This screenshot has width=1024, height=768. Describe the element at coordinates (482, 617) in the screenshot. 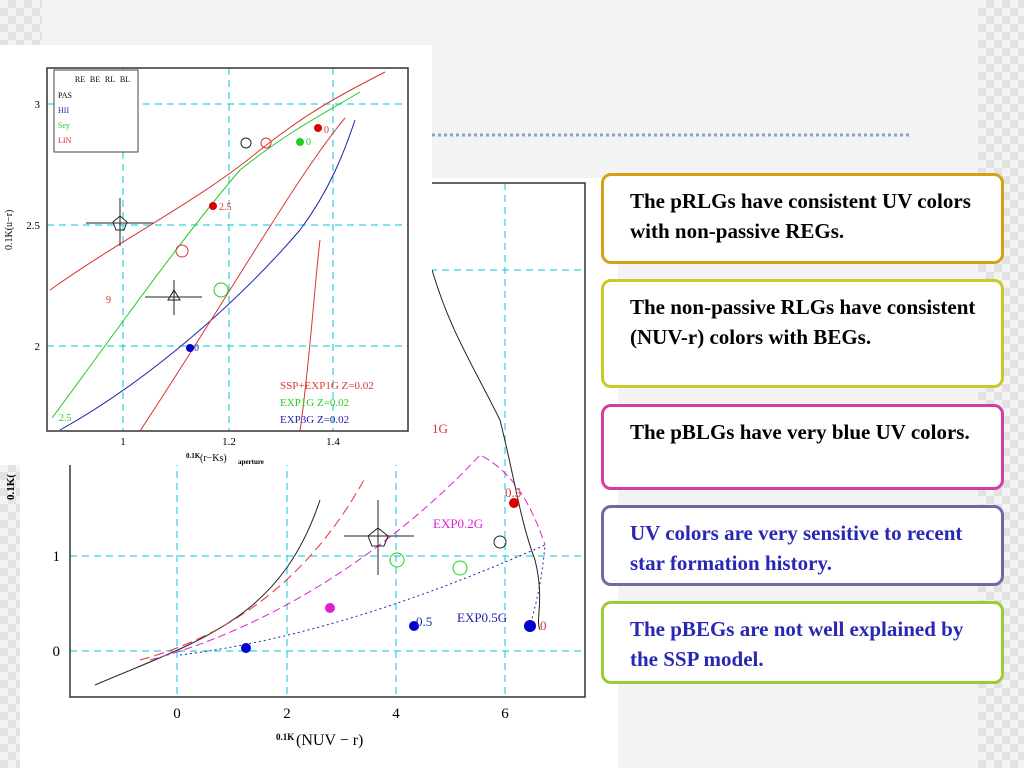

I see `annotation: EXP0.5G` at that location.